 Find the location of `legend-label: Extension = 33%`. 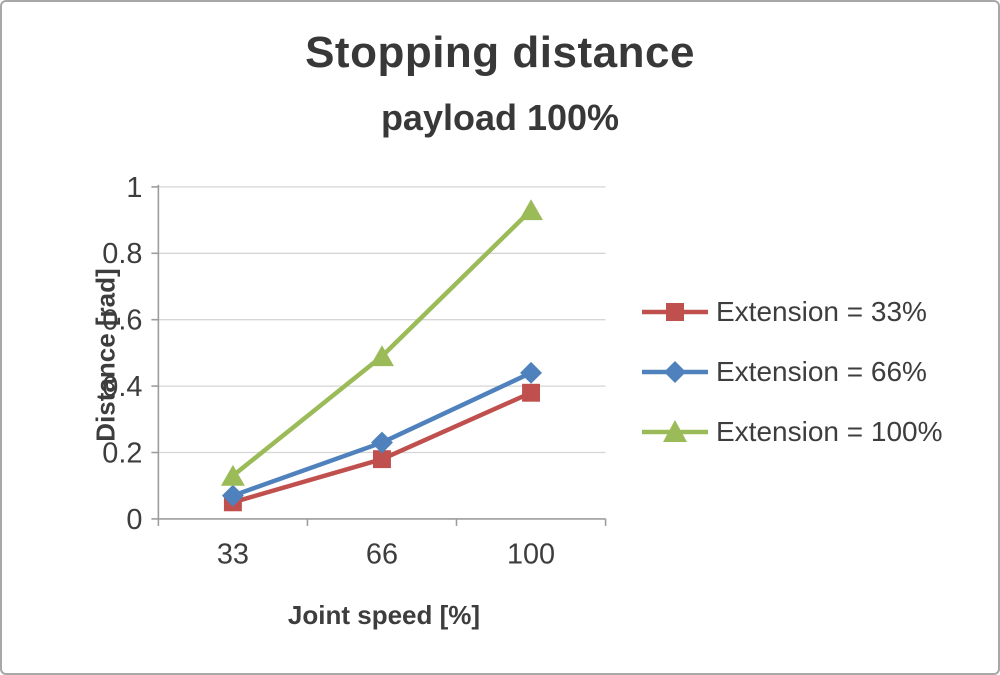

legend-label: Extension = 33% is located at coordinates (821, 311).